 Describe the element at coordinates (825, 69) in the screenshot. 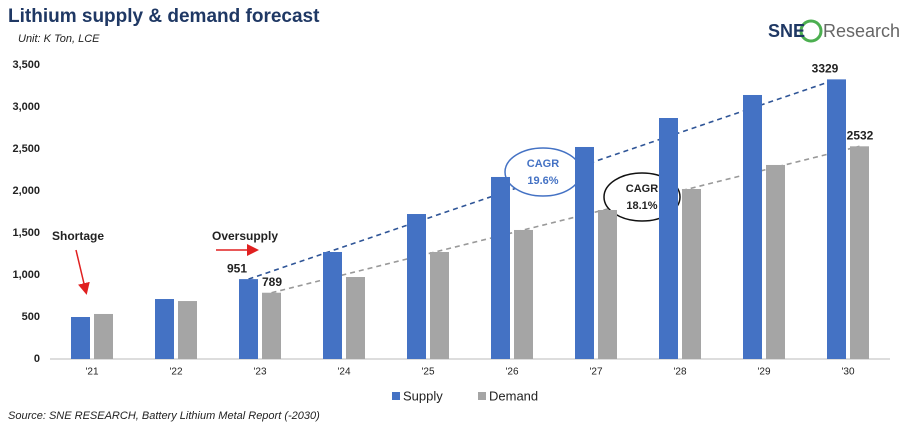

I see `data-label: 3329` at that location.